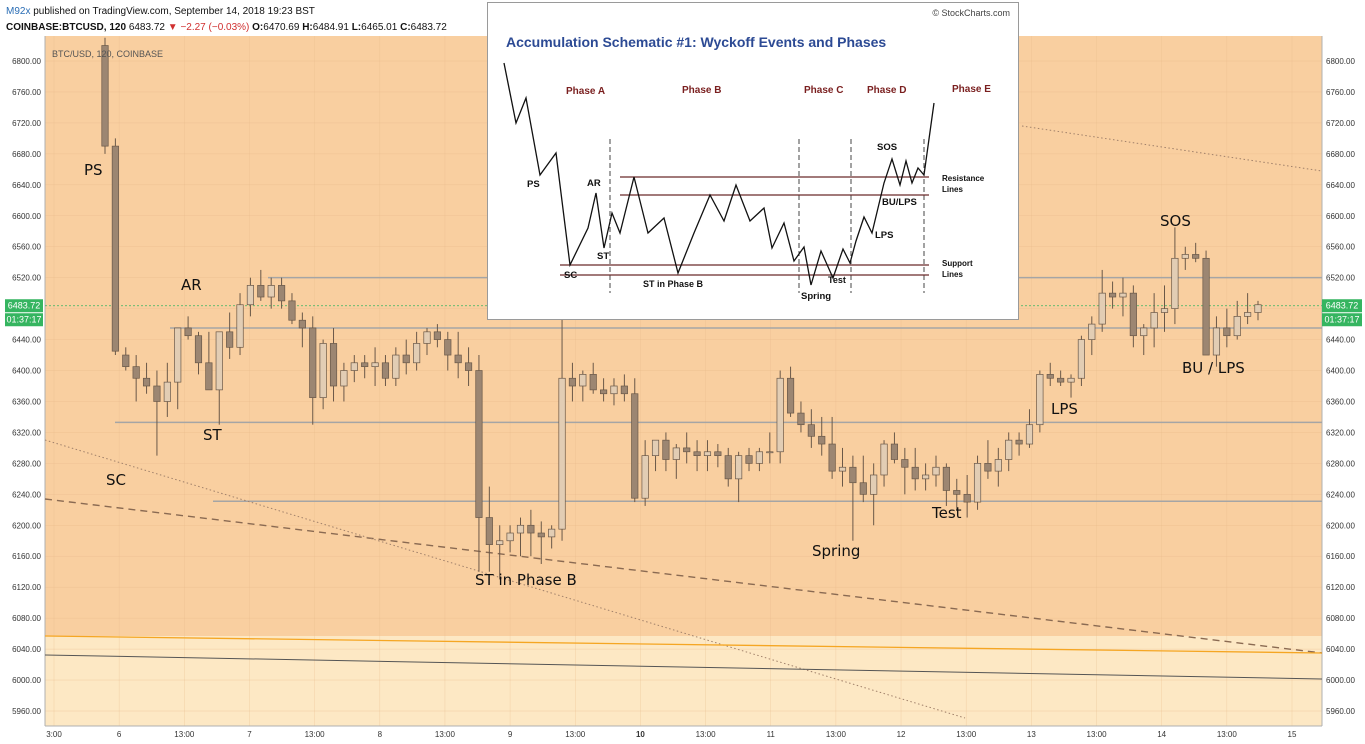  I want to click on author-link: M92x, so click(18, 11).